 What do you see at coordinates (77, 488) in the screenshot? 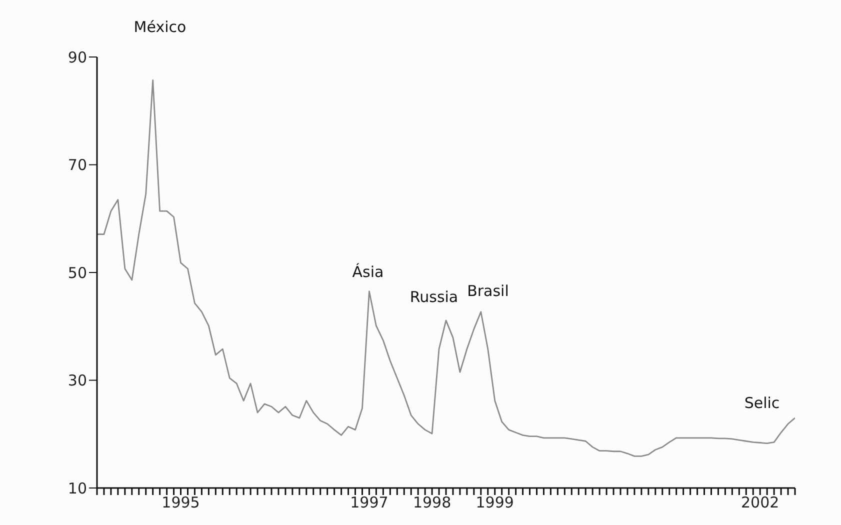
I see `y-tick-label: 10` at bounding box center [77, 488].